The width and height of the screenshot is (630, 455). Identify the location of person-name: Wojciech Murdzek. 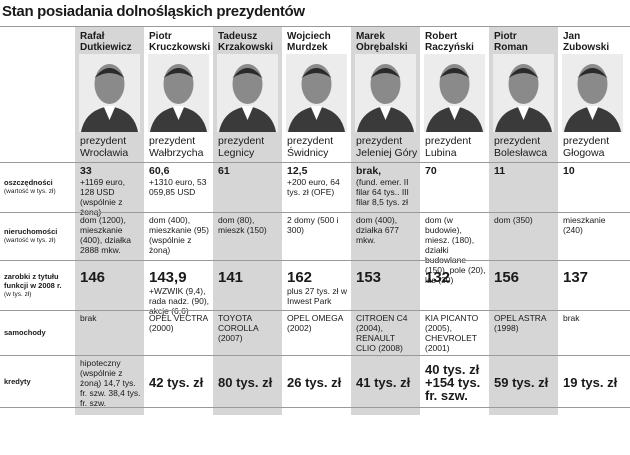
(316, 42).